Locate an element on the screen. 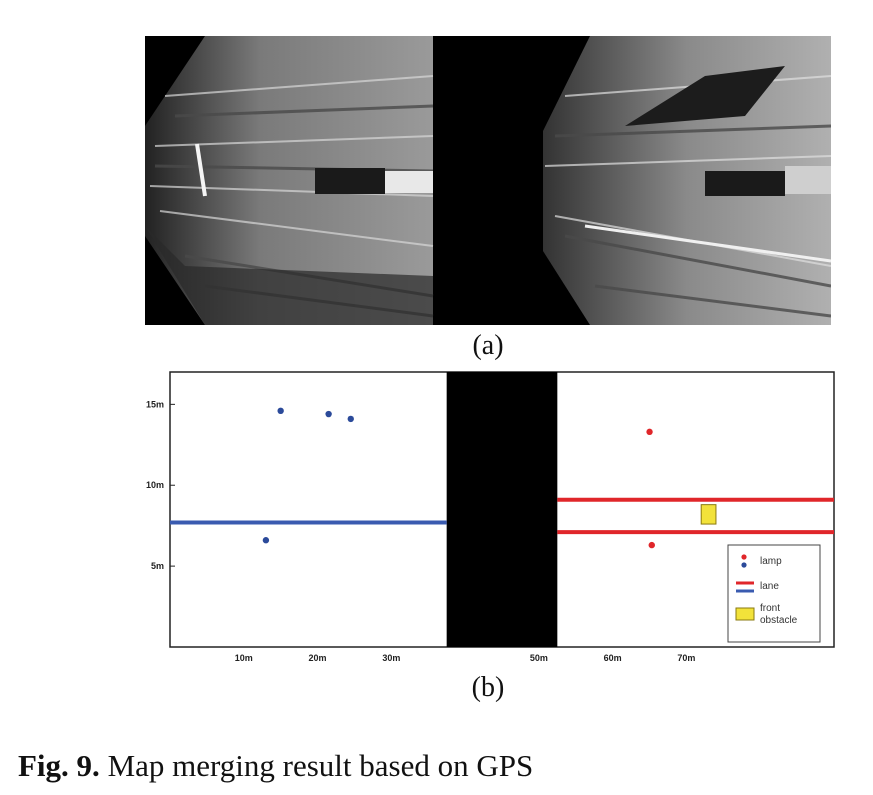 The width and height of the screenshot is (873, 795). x-tick-label: 70m is located at coordinates (686, 658).